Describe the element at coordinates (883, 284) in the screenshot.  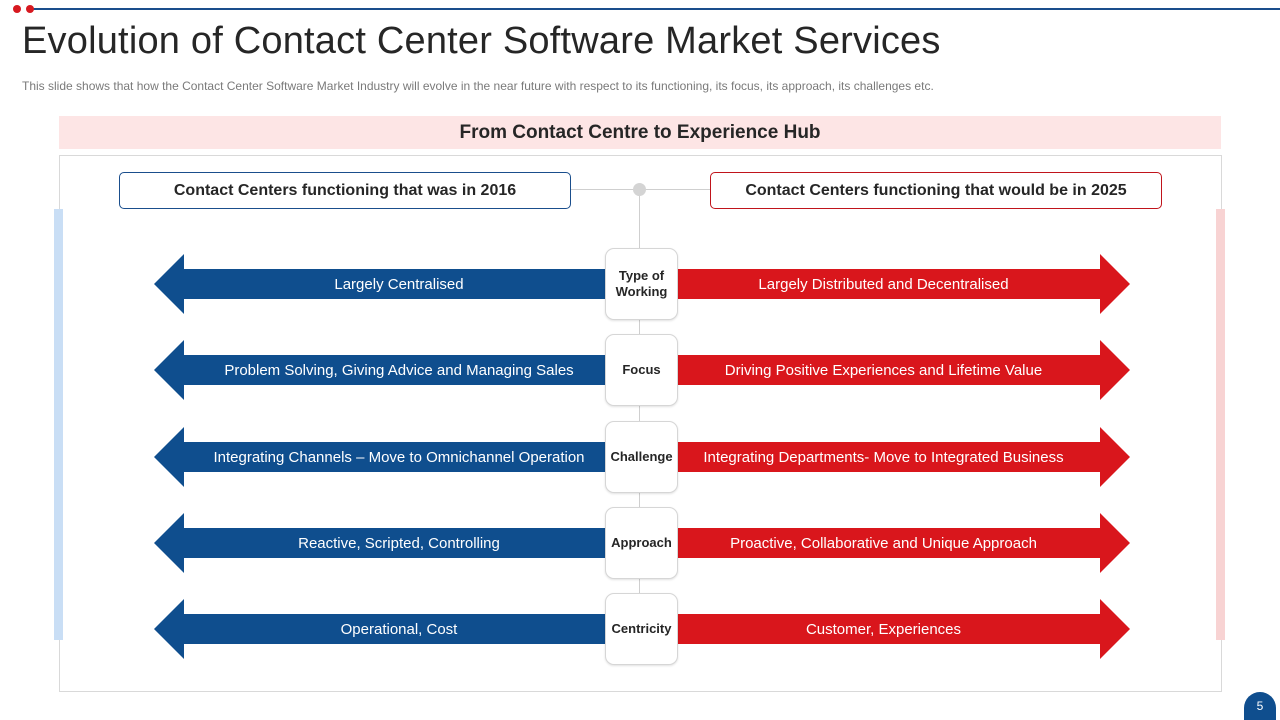
I see `right-arrow-text: Largely Distributed and Decentralised` at that location.